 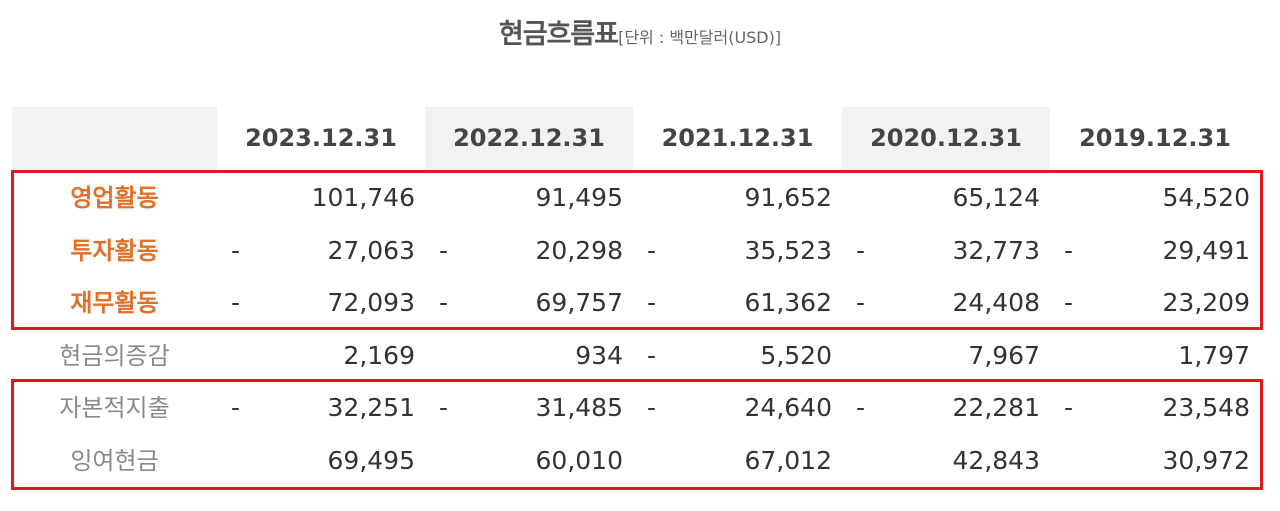 What do you see at coordinates (529, 251) in the screenshot?
I see `value-cell: - 20,298` at bounding box center [529, 251].